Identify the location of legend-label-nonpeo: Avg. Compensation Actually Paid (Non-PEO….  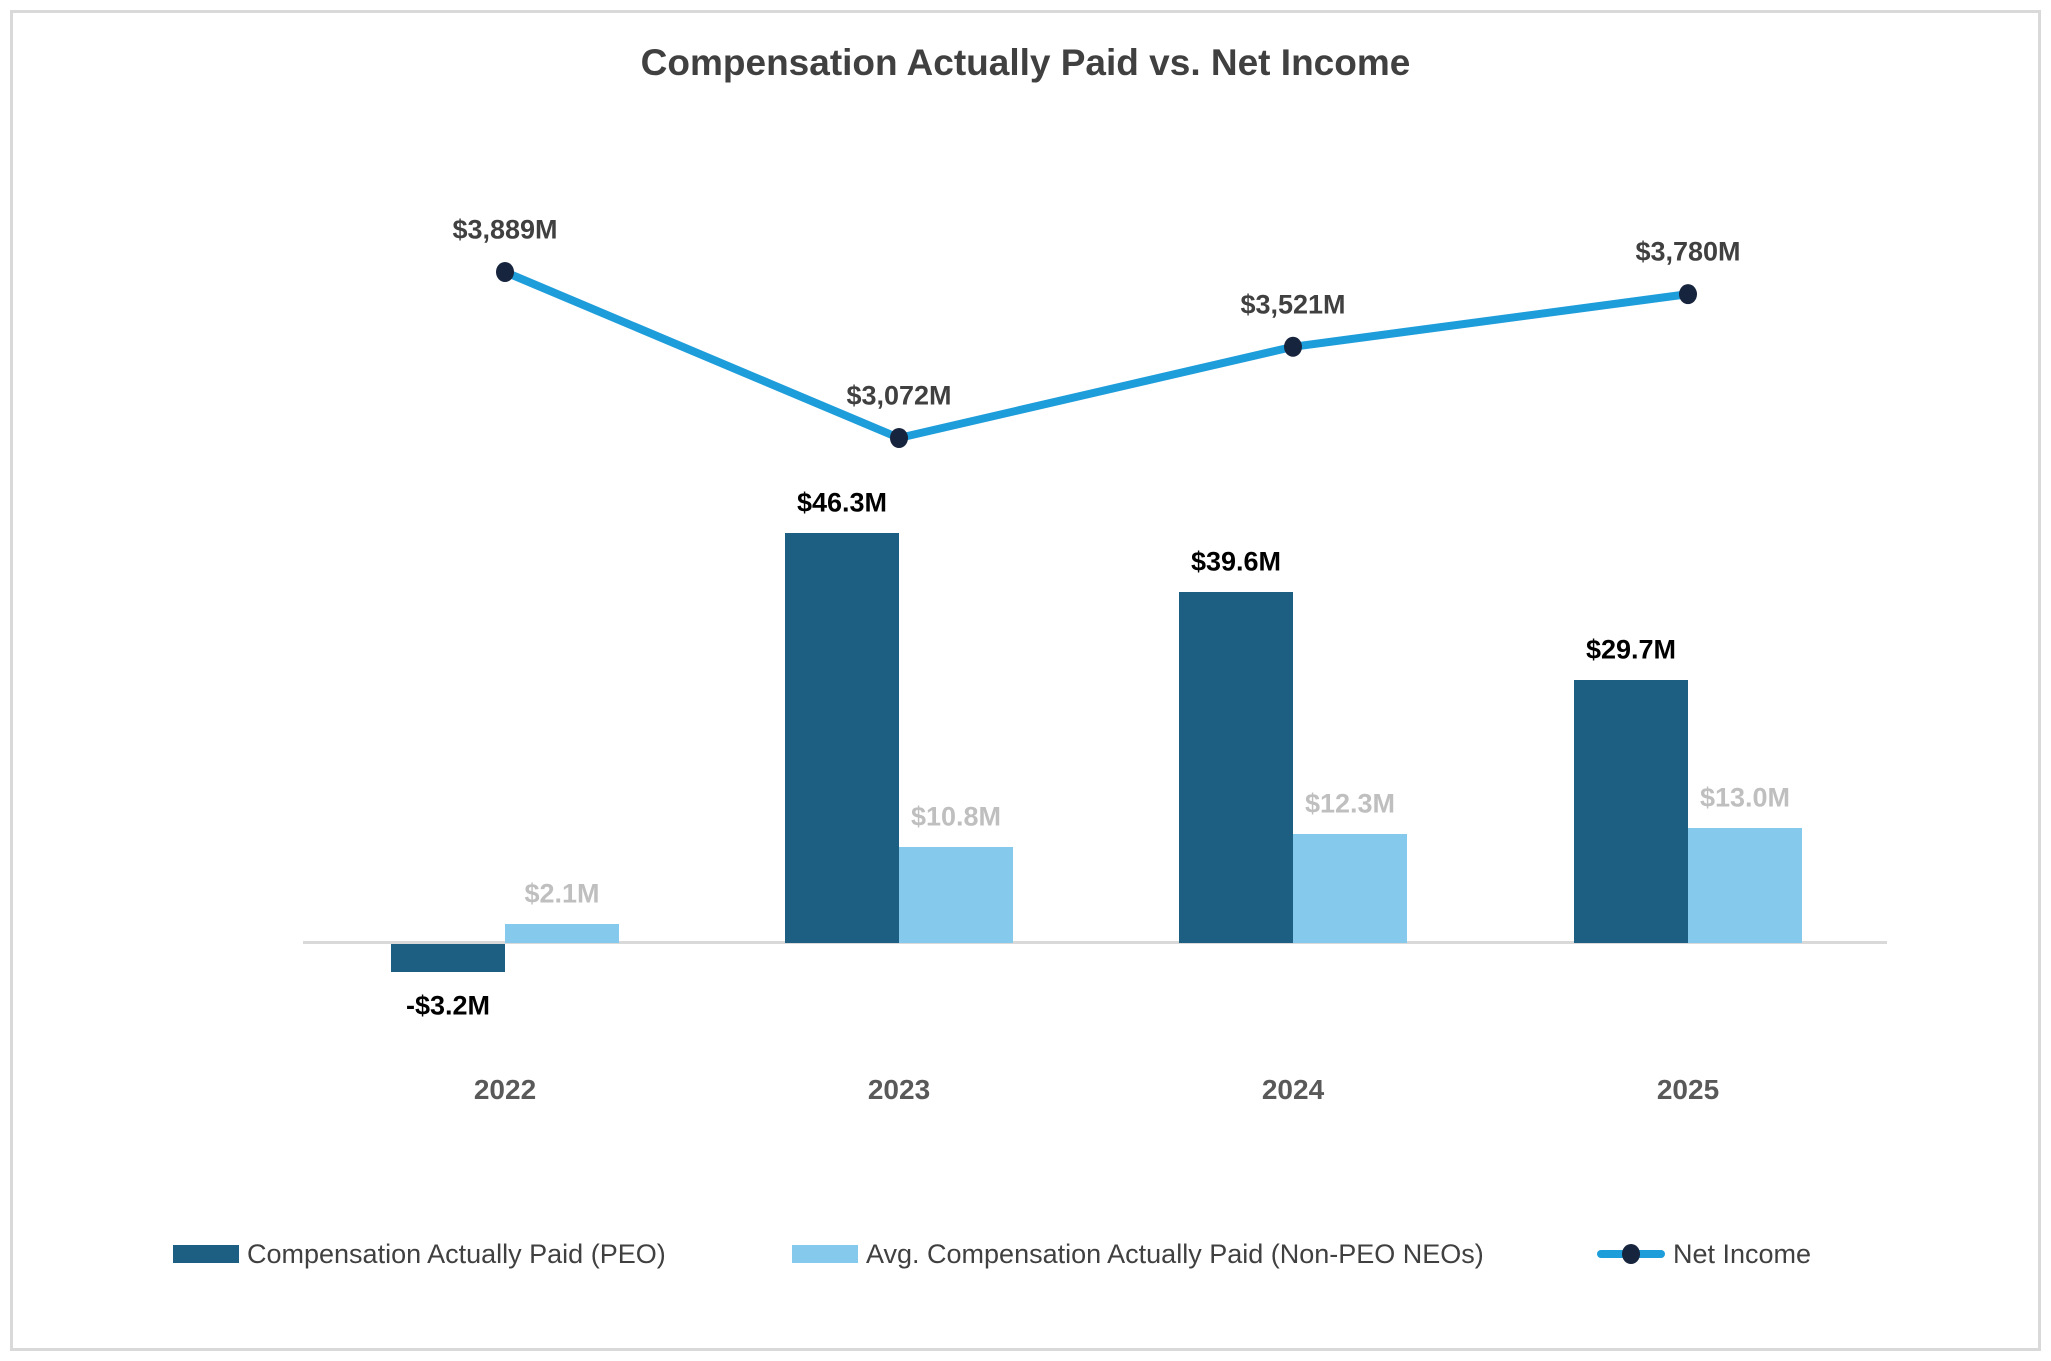
(1175, 1253).